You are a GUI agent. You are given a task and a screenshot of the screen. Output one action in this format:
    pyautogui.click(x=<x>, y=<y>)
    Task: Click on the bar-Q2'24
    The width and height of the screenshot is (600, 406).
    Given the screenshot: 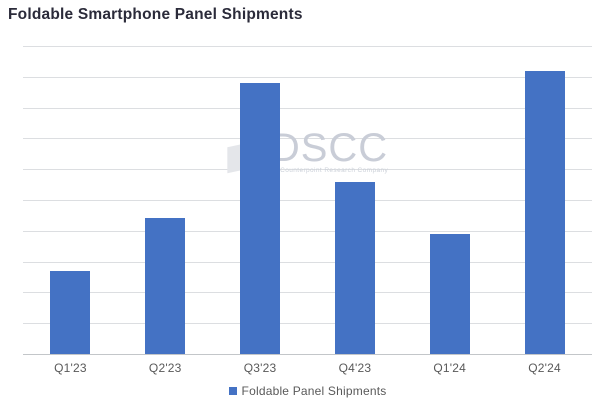 What is the action you would take?
    pyautogui.click(x=544, y=212)
    